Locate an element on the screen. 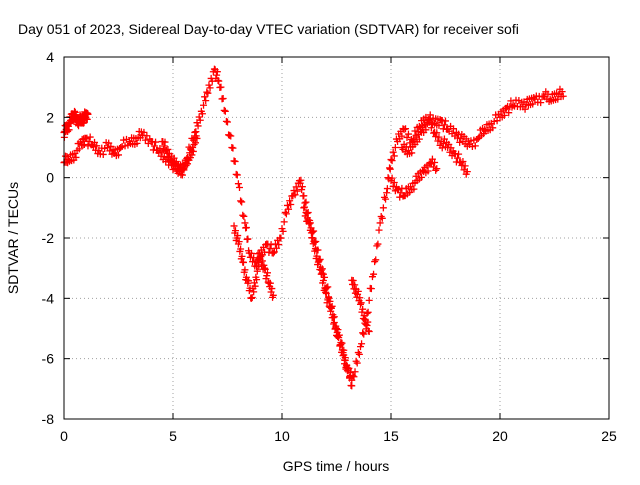 This screenshot has height=485, width=640. y-tick-label: 4 is located at coordinates (50, 57).